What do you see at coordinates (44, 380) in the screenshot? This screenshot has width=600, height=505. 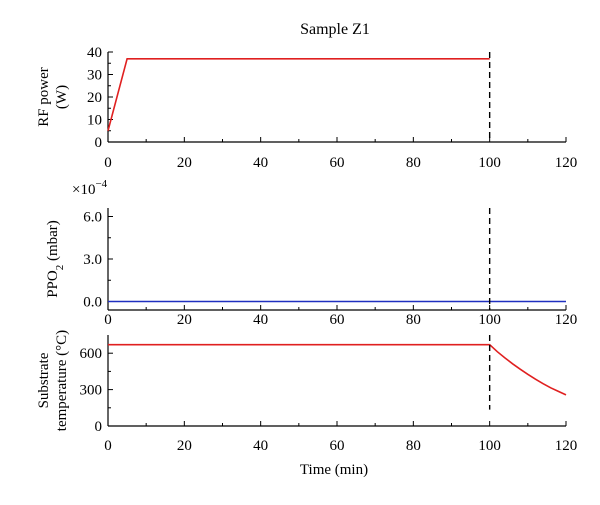 I see `y-axis-title: Substrate` at bounding box center [44, 380].